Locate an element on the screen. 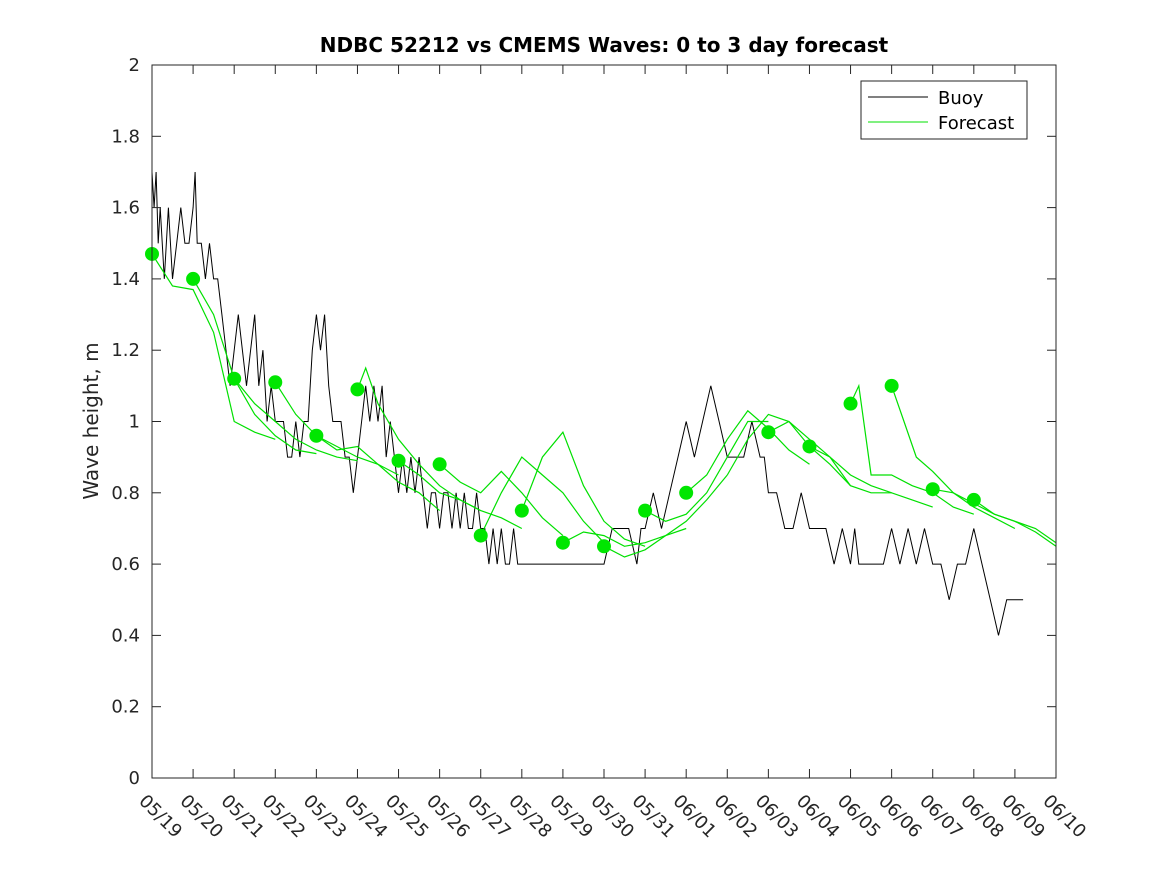 The image size is (1167, 875). legend-buoy-label: Buoy is located at coordinates (961, 98).